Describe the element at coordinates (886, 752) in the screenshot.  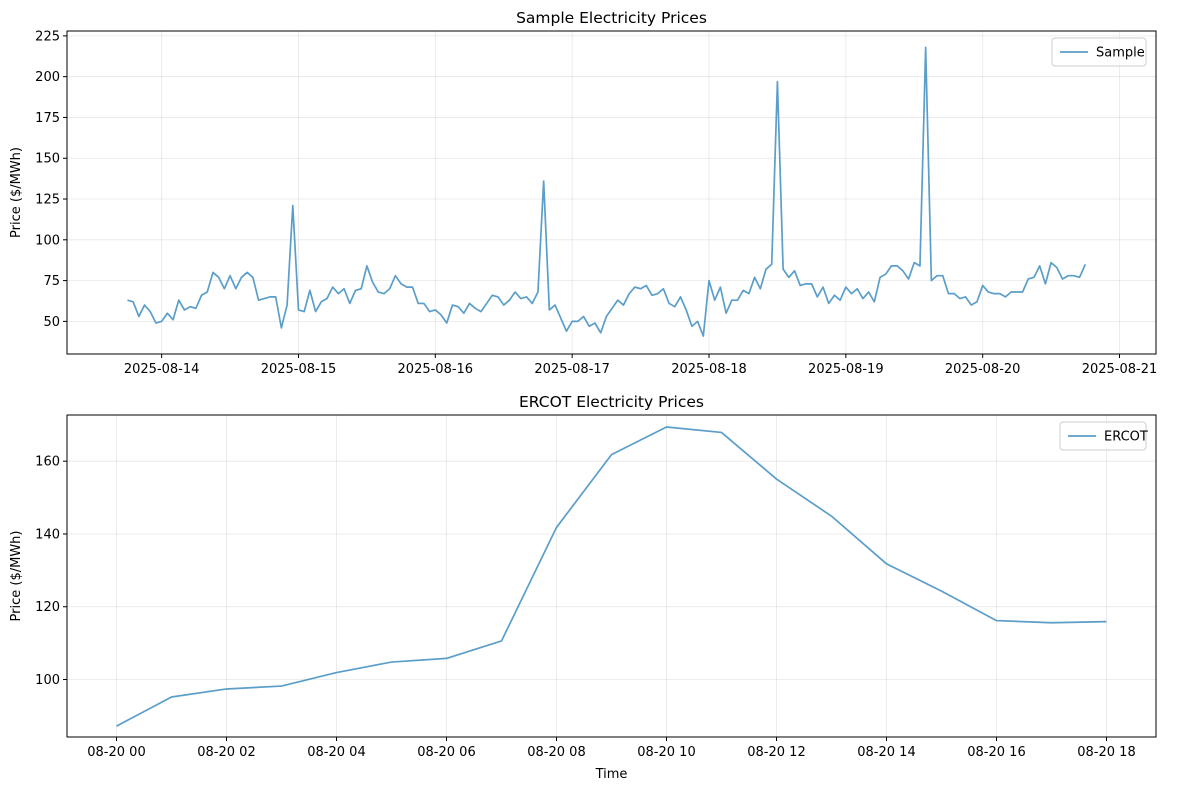
I see `x-tick-label: 08-20 14` at that location.